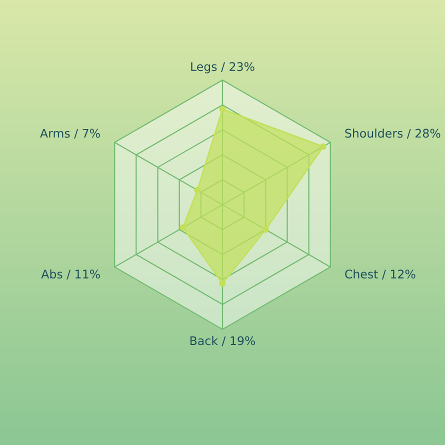 This screenshot has width=445, height=445. I want to click on spoke-label: Back / 19%, so click(223, 341).